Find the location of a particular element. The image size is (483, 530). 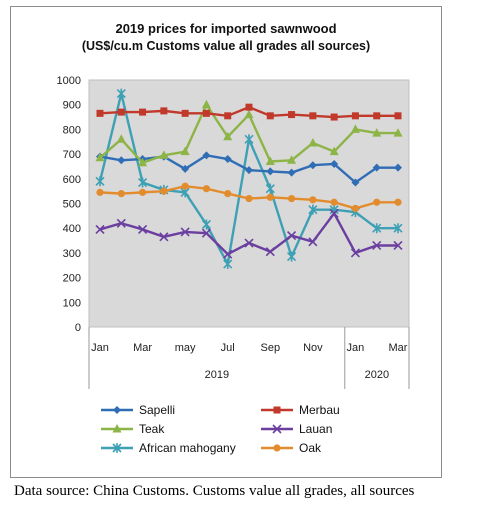

x-tick-label: Jan is located at coordinates (100, 348).